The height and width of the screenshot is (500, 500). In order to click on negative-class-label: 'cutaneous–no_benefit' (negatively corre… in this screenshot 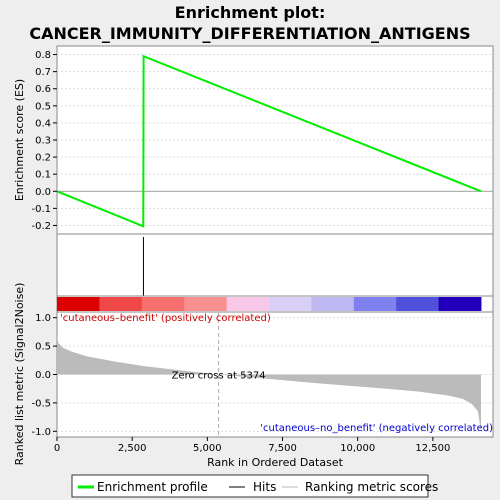, I will do `click(376, 428)`.